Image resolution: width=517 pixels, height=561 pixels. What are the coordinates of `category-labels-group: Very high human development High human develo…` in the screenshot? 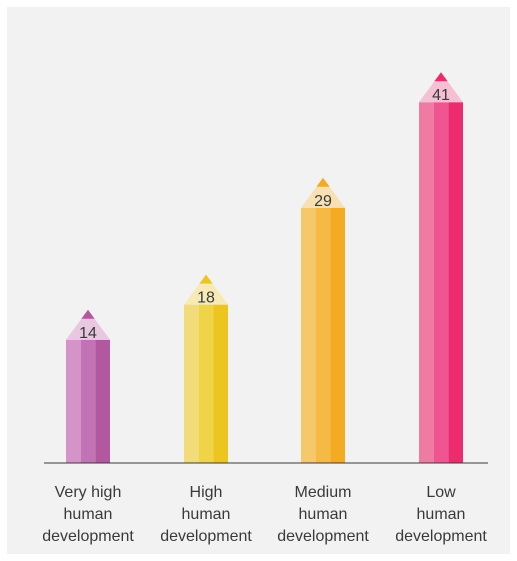 It's located at (264, 514).